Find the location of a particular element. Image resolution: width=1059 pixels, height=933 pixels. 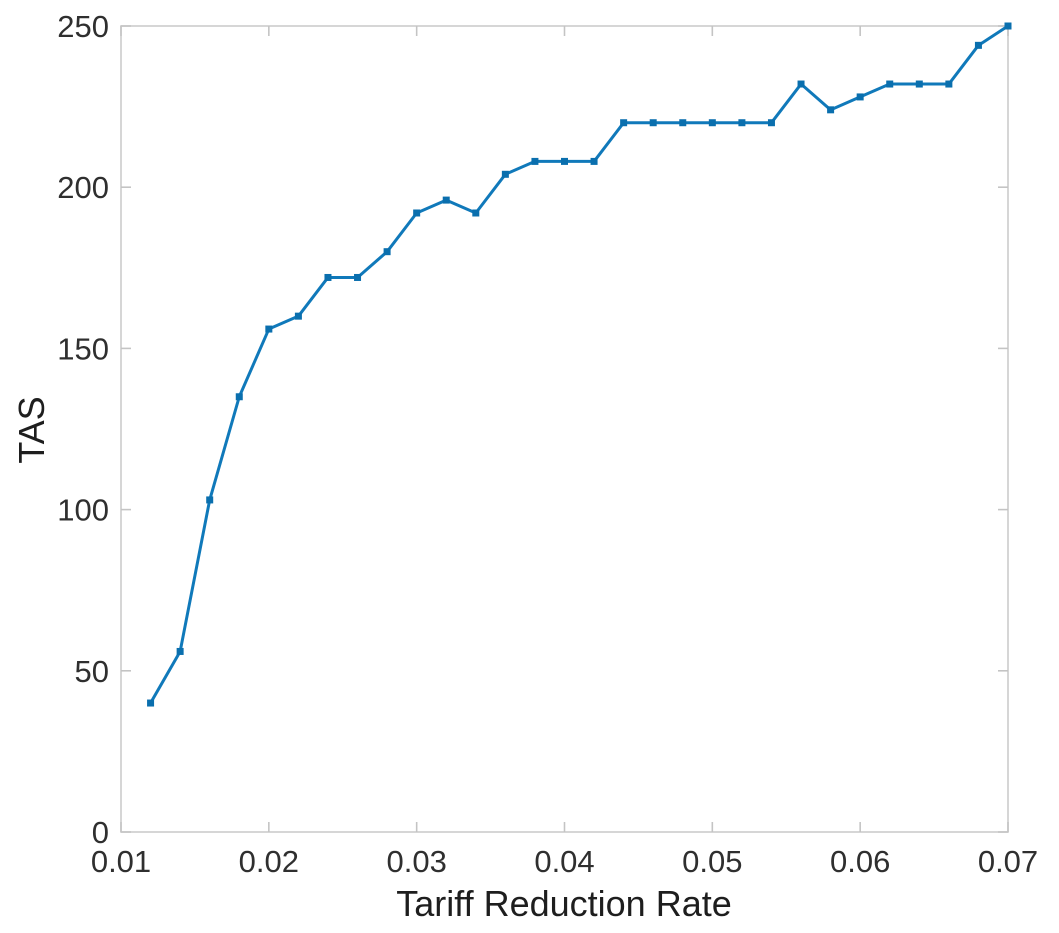

x-tick-label: 0.04 is located at coordinates (564, 861).